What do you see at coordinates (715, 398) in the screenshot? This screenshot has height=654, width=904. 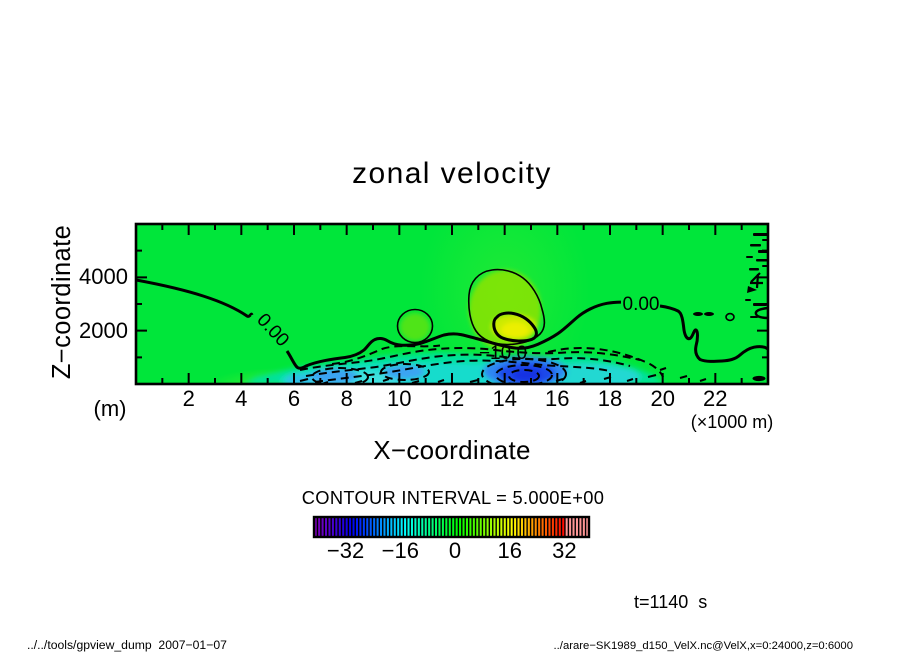 I see `svg-text: 22` at bounding box center [715, 398].